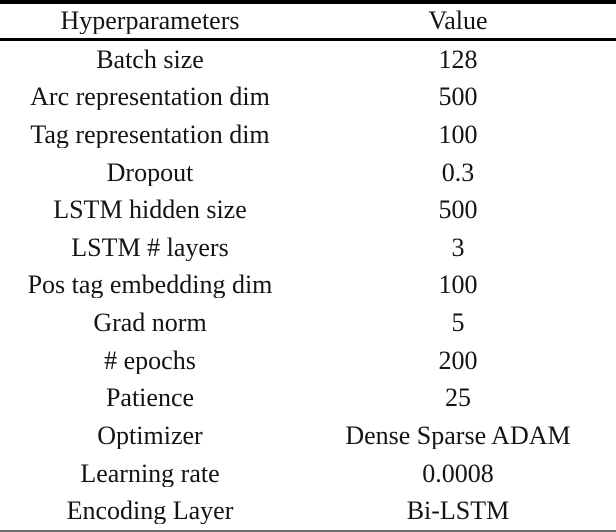 The width and height of the screenshot is (616, 532). Describe the element at coordinates (308, 135) in the screenshot. I see `table-row-tag-representation-dim: Tag representation dim 100` at that location.